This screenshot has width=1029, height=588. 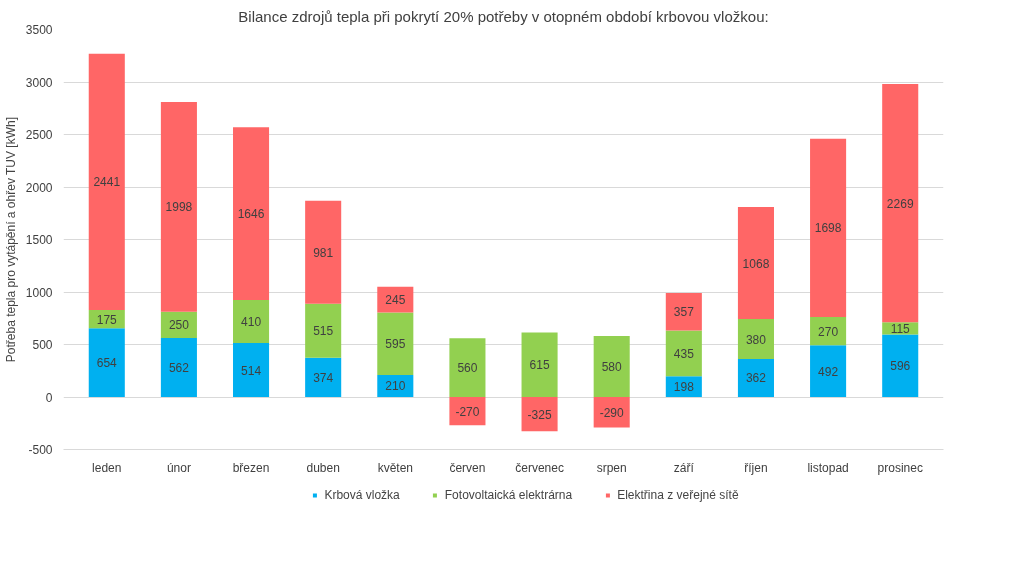 I want to click on data-label: 270, so click(x=828, y=331).